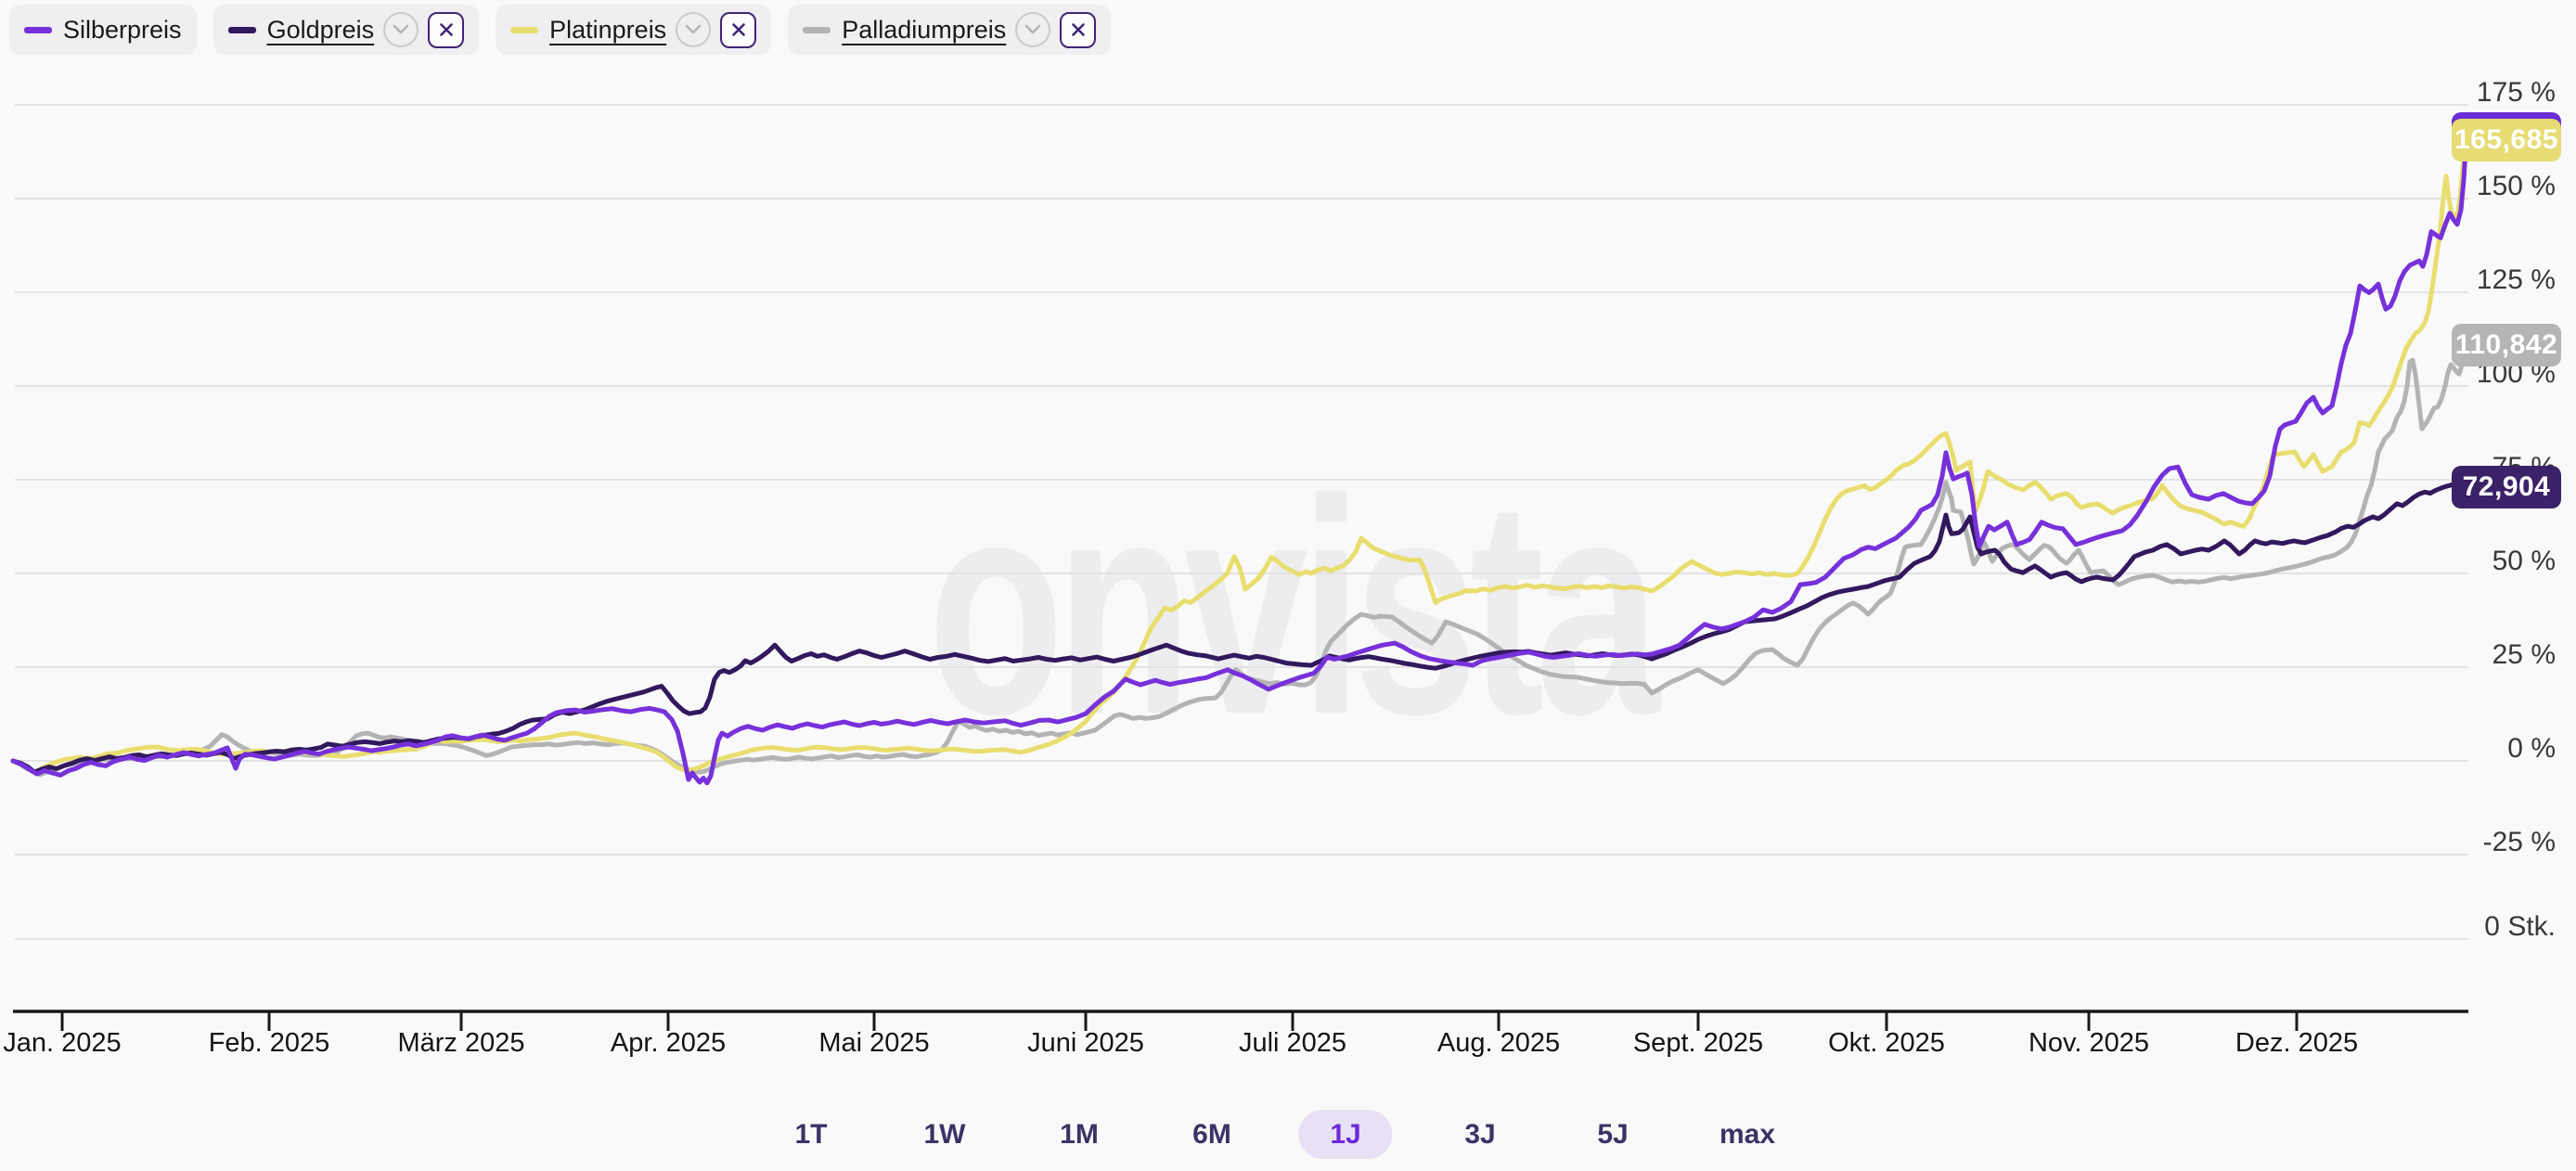 The height and width of the screenshot is (1171, 2576). Describe the element at coordinates (1292, 1043) in the screenshot. I see `x-axis-label: Juli 2025` at that location.